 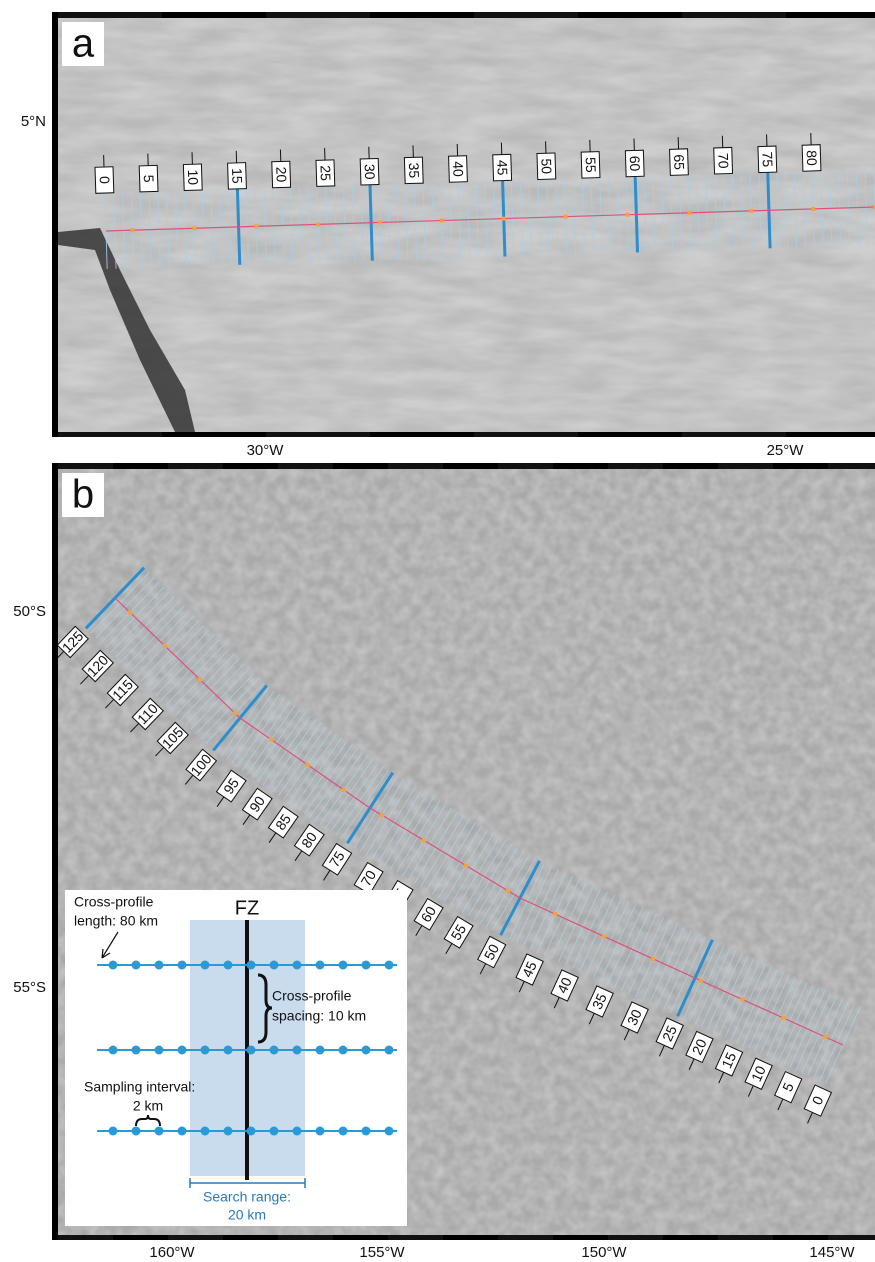 I want to click on km-label: 45, so click(x=529, y=969).